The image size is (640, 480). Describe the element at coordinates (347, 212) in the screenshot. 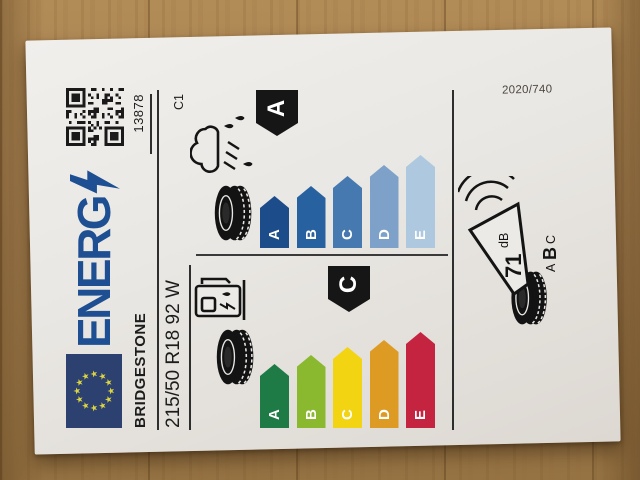

I see `wet-grip-class-arrow: C` at that location.